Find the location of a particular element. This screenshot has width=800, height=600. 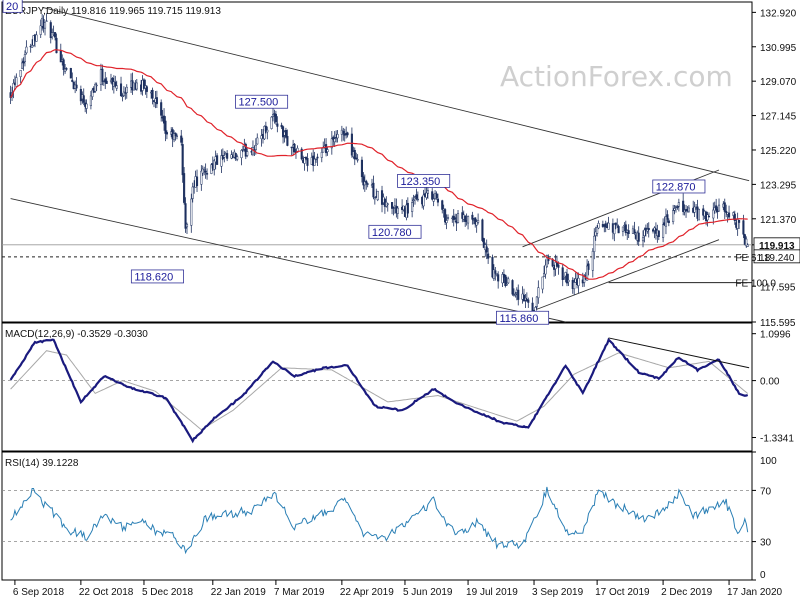

price-ytick-label-4: 125.220 is located at coordinates (778, 151).